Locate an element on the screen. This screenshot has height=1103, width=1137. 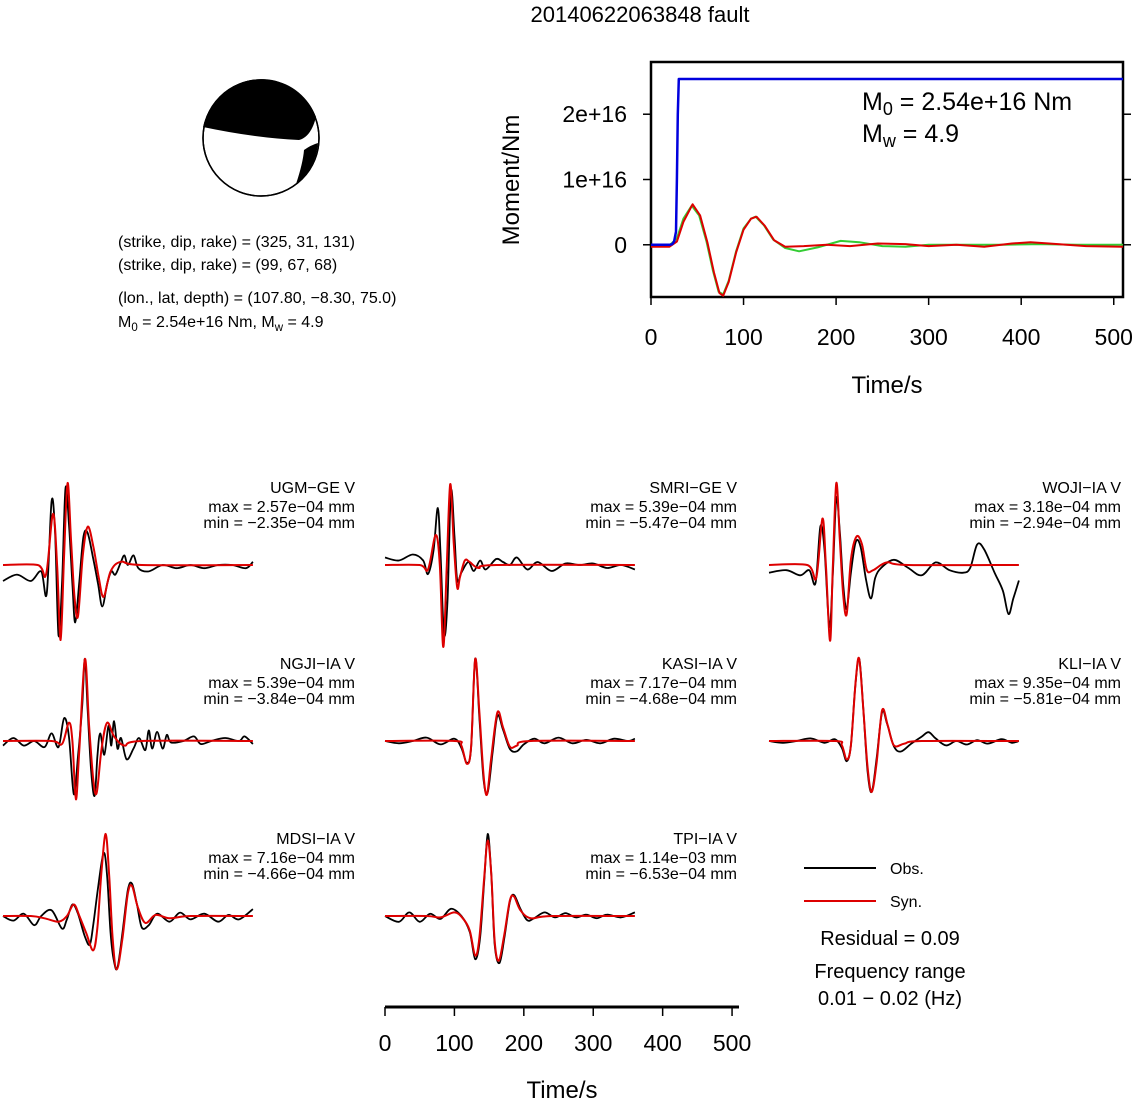
station-max-text: max = 3.18e−04 mm is located at coordinates (1047, 507).